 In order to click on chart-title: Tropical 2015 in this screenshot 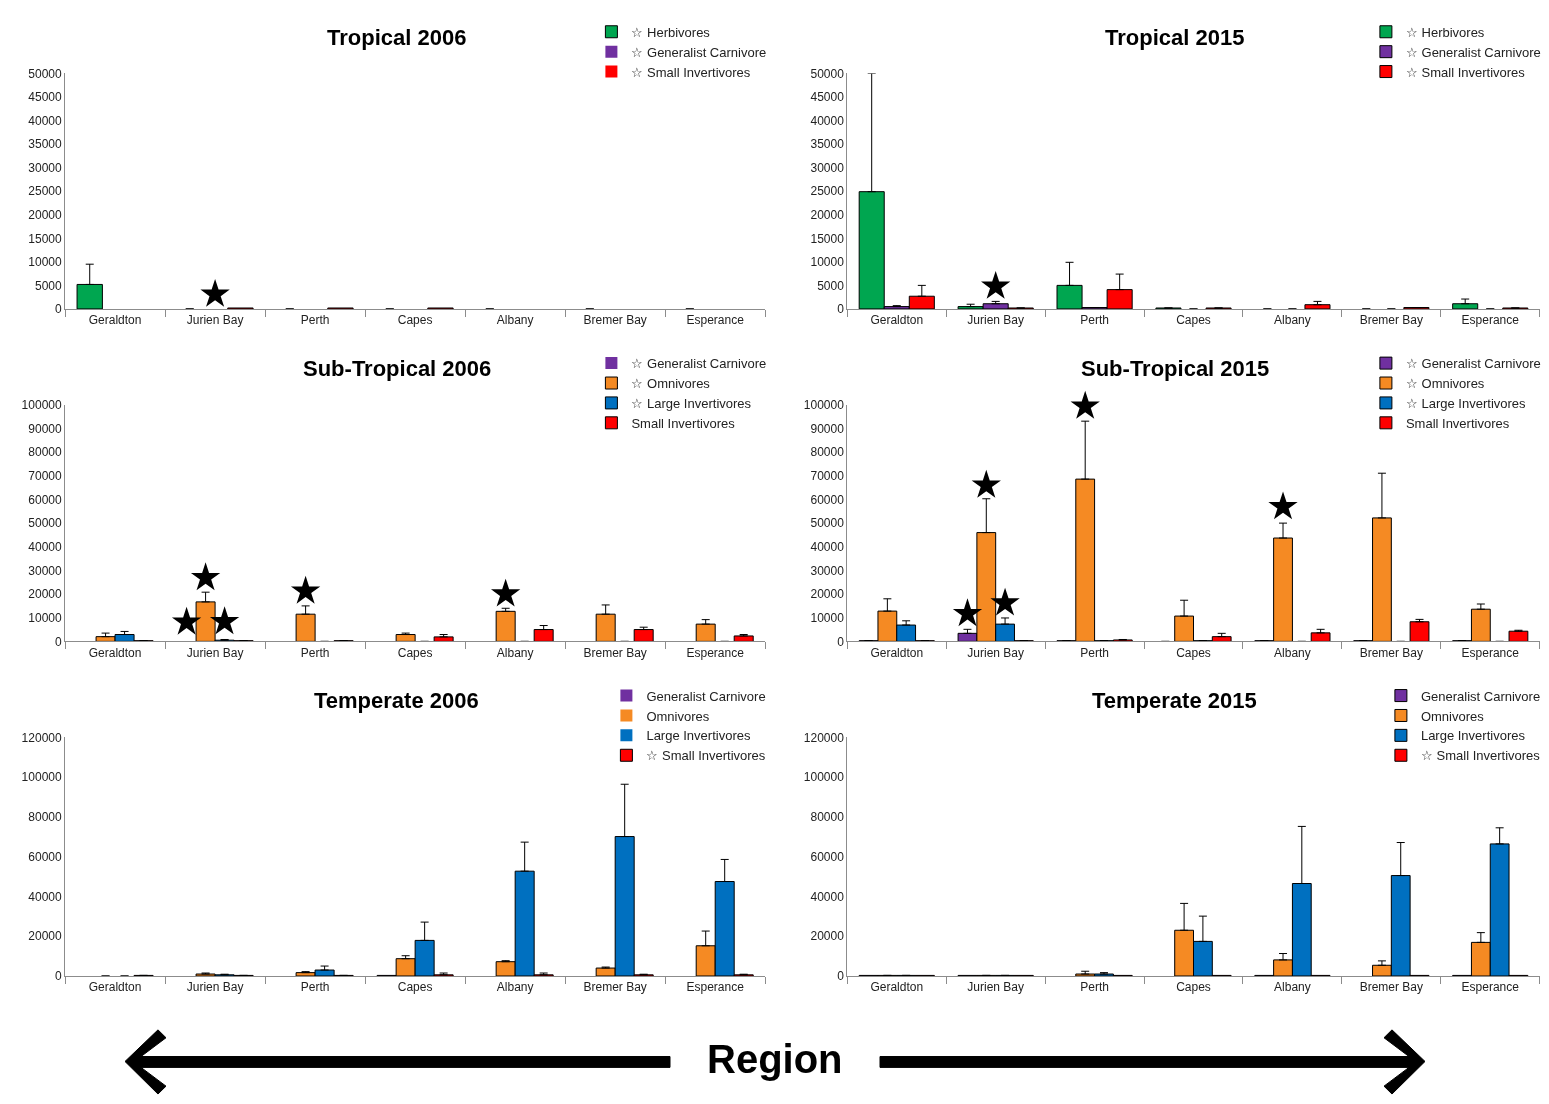, I will do `click(1175, 37)`.